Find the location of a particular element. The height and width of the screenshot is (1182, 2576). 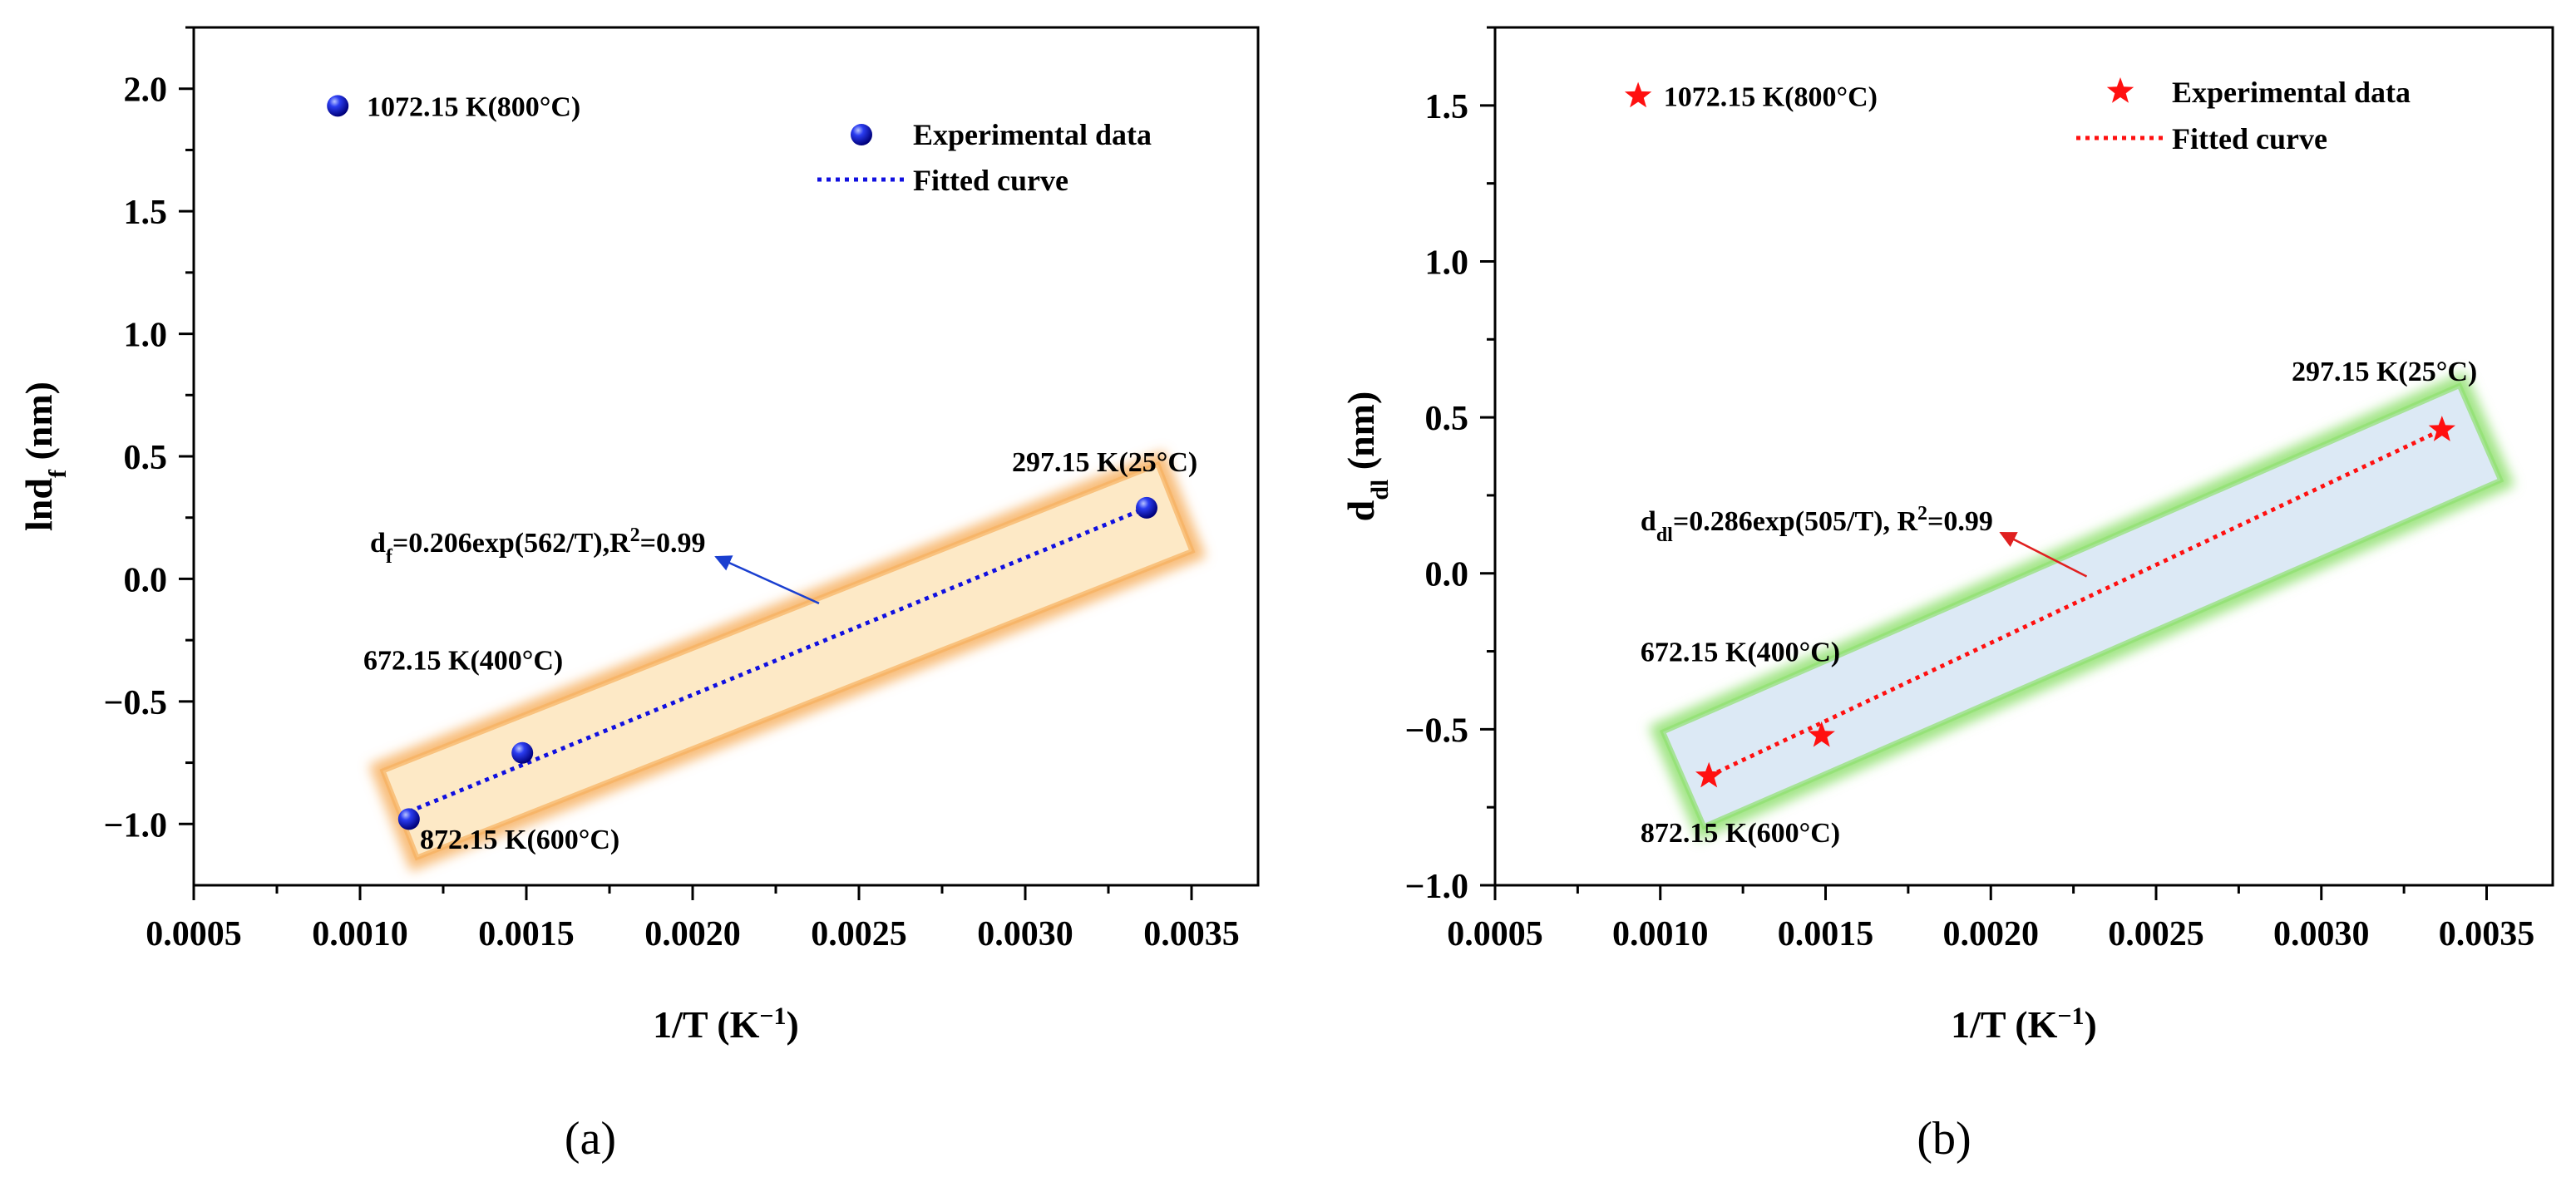

equation-arrow-a is located at coordinates (767, 580).